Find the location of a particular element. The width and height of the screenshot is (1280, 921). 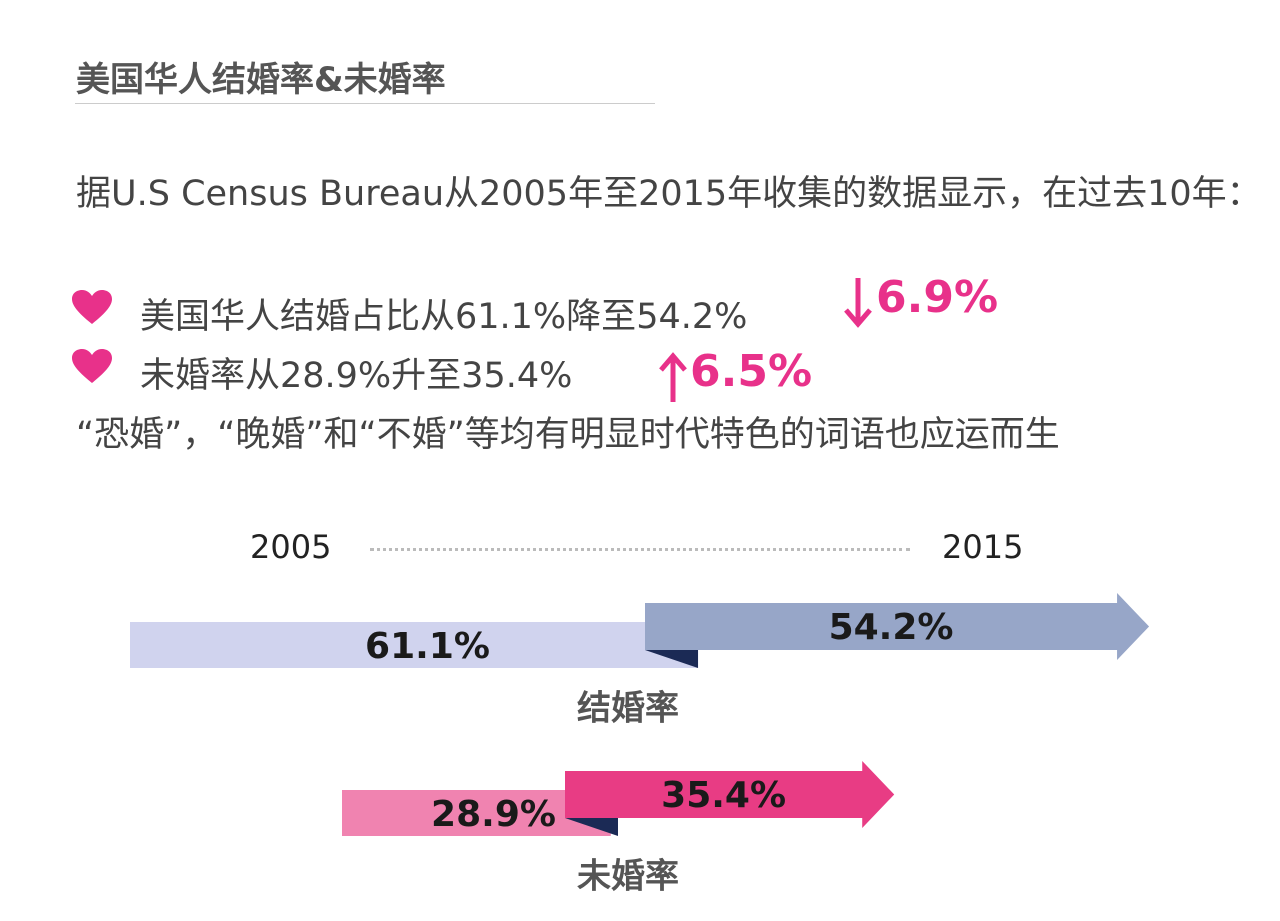

down-arrow is located at coordinates (858, 303).